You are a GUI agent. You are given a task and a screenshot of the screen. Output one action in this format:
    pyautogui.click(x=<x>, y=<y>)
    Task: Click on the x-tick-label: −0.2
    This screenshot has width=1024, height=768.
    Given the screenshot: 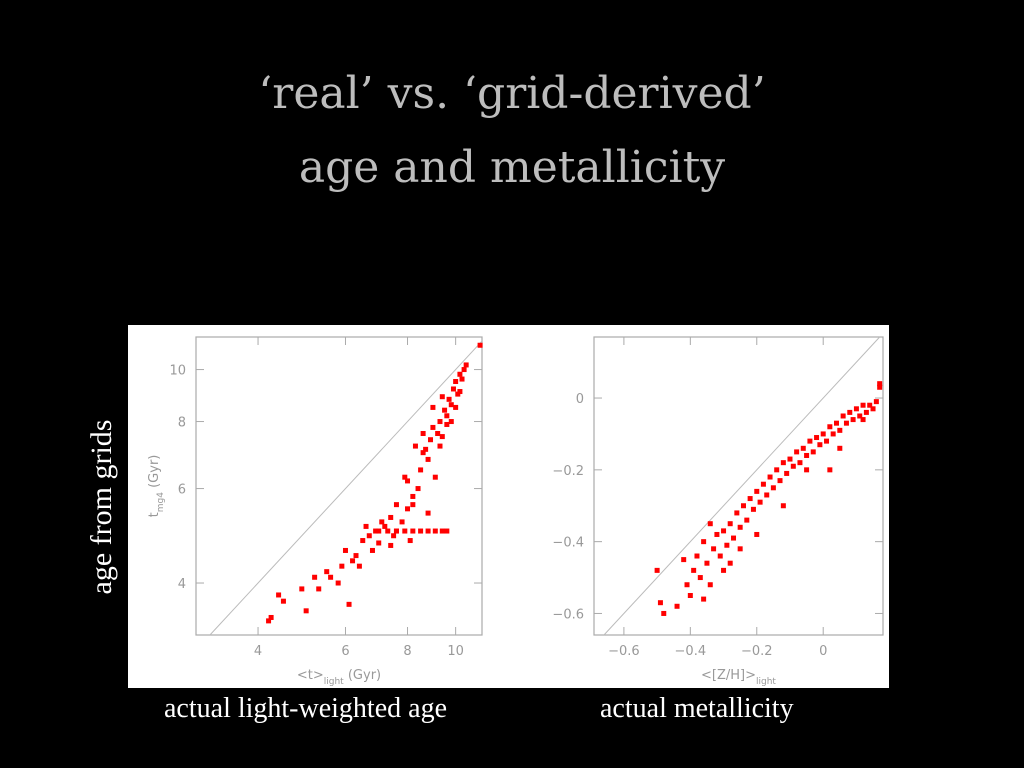 What is the action you would take?
    pyautogui.click(x=757, y=651)
    